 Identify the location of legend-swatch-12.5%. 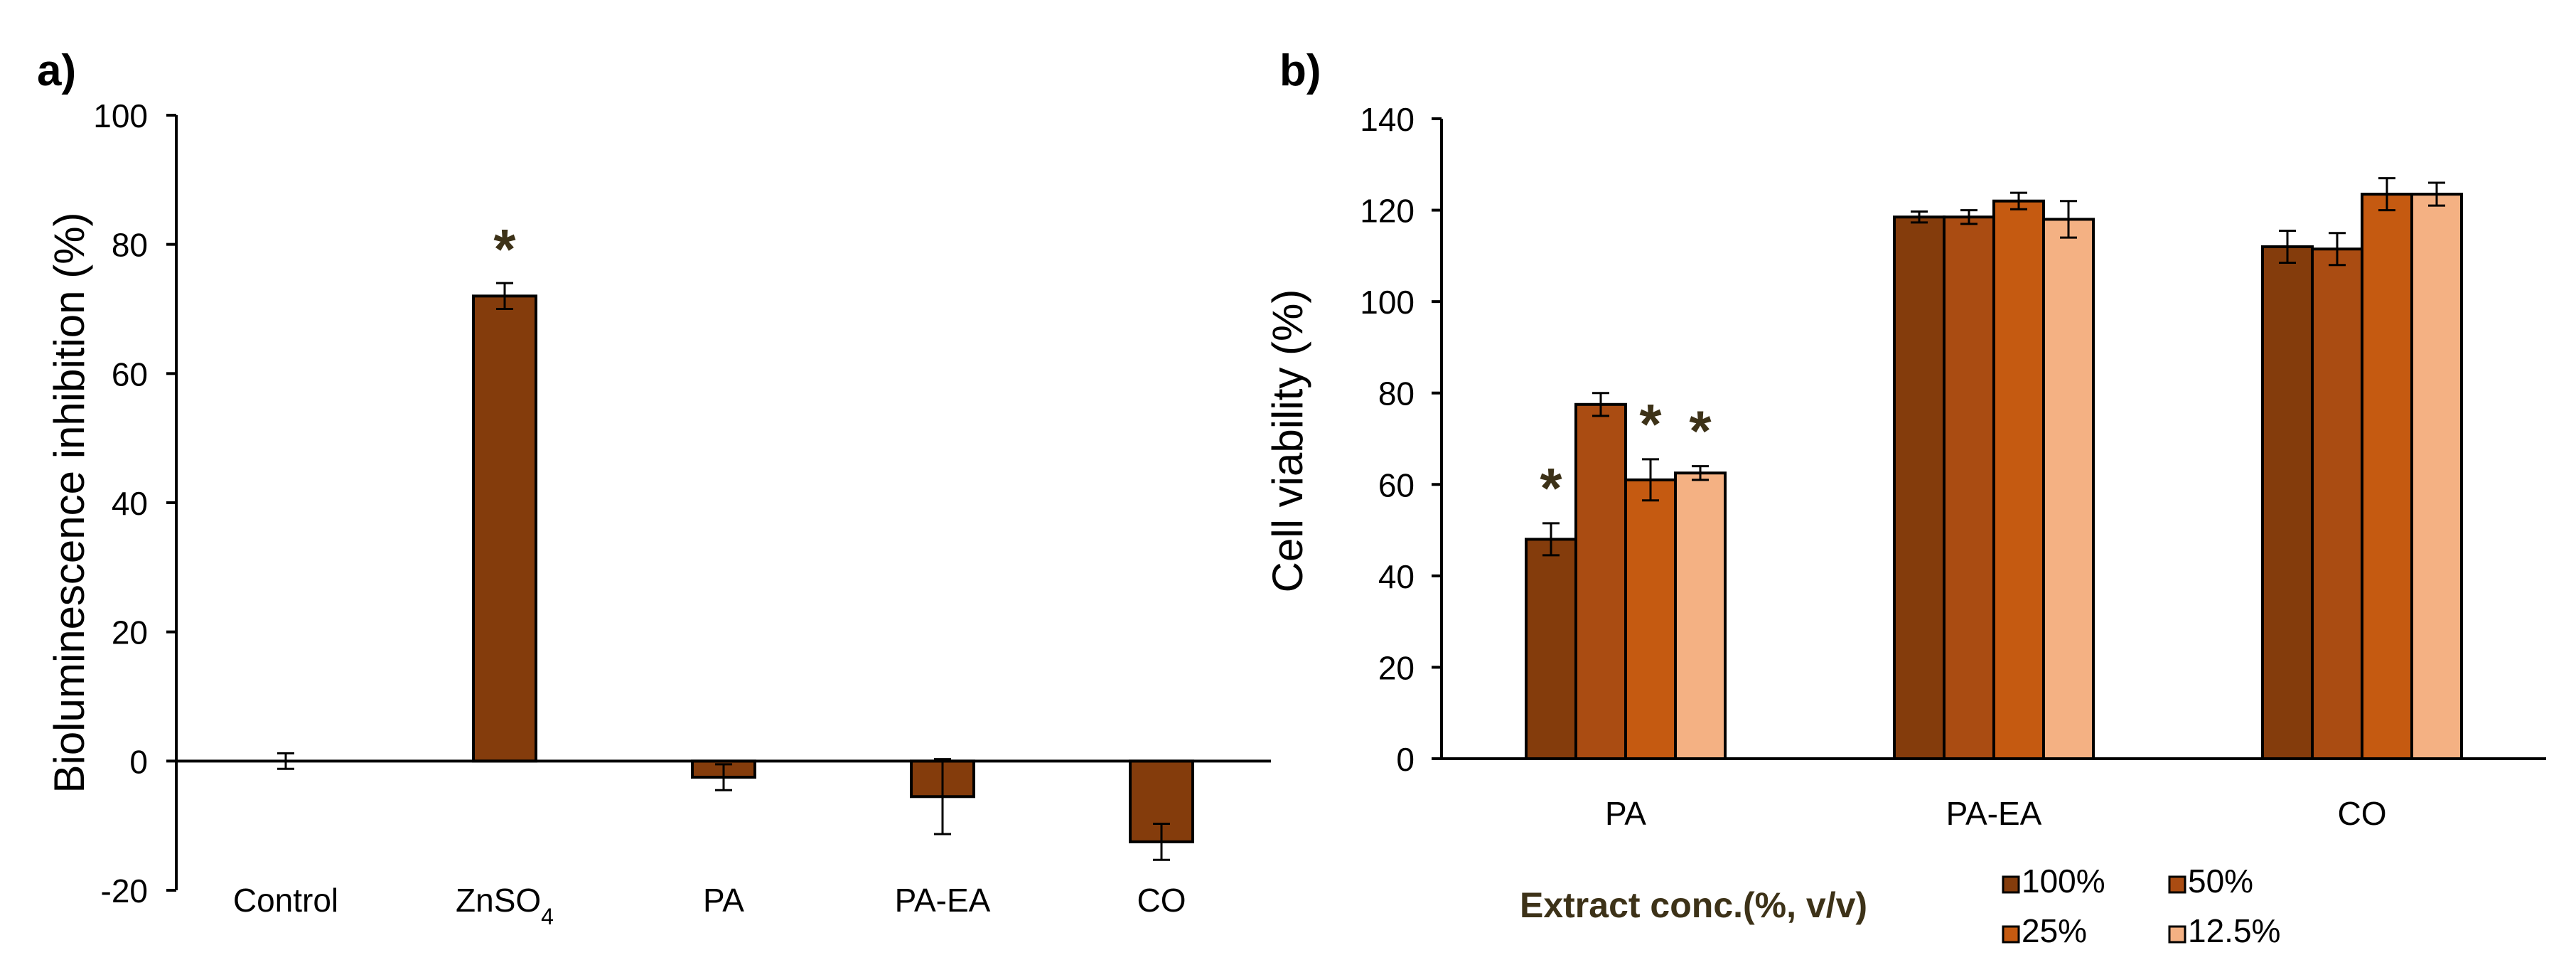
(2177, 934).